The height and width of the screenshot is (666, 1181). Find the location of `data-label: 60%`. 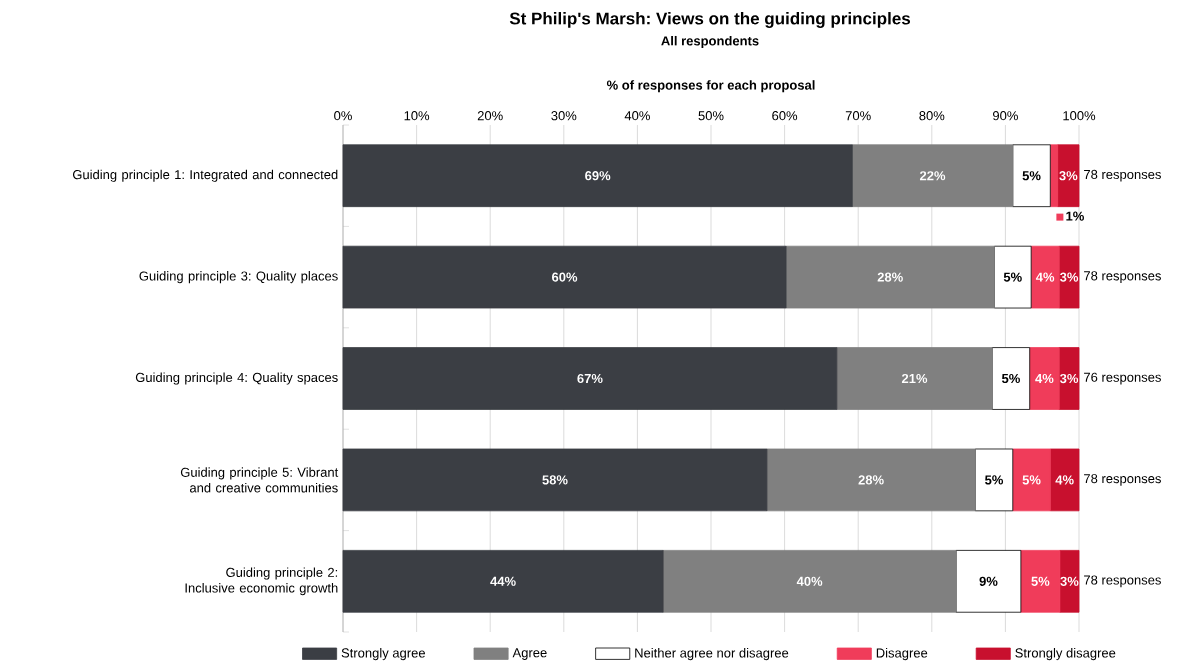

data-label: 60% is located at coordinates (565, 277).